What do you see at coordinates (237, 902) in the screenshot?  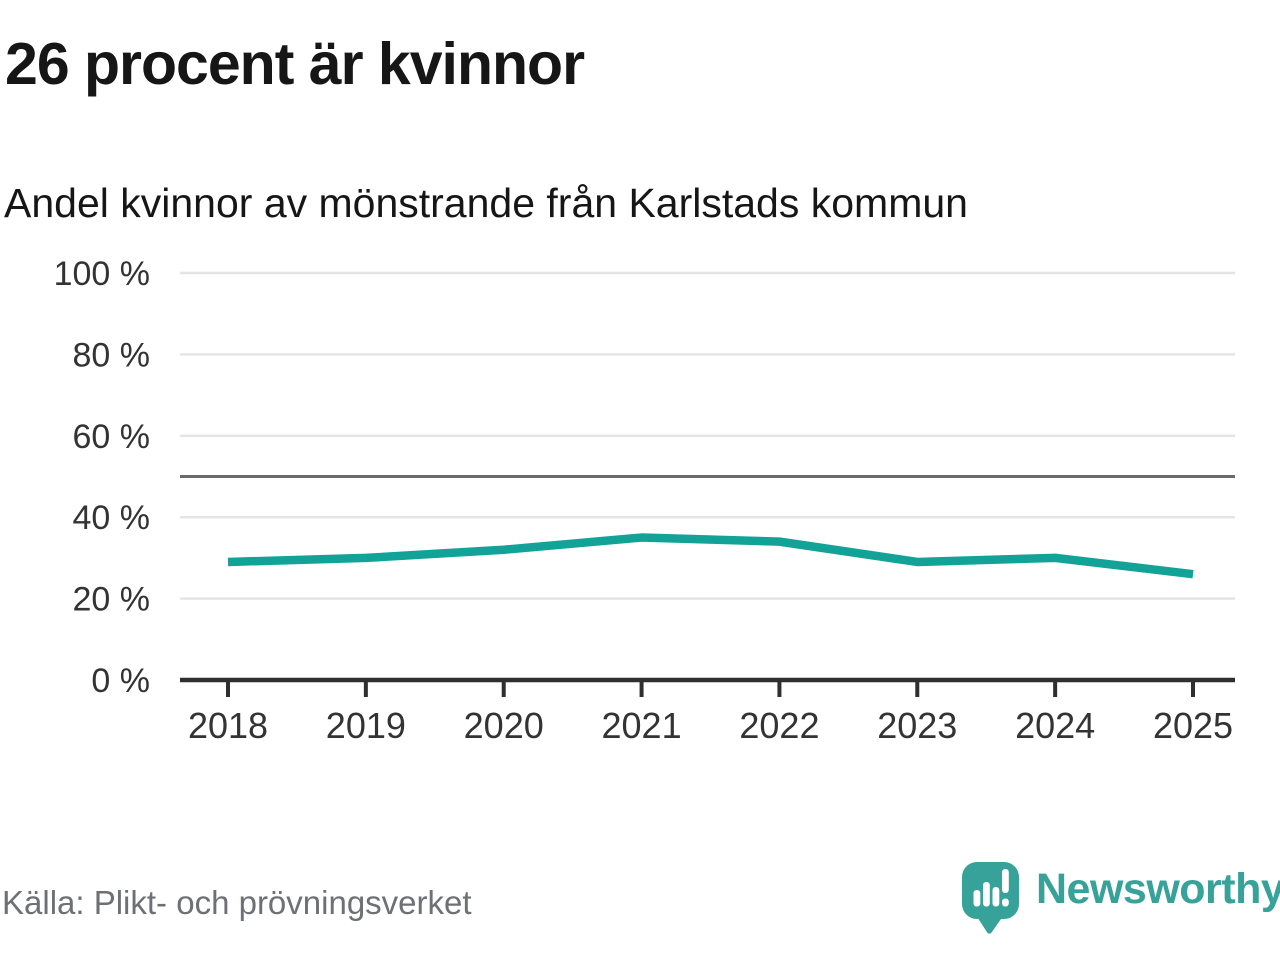 I see `source-note: Källa: Plikt- och prövningsverket` at bounding box center [237, 902].